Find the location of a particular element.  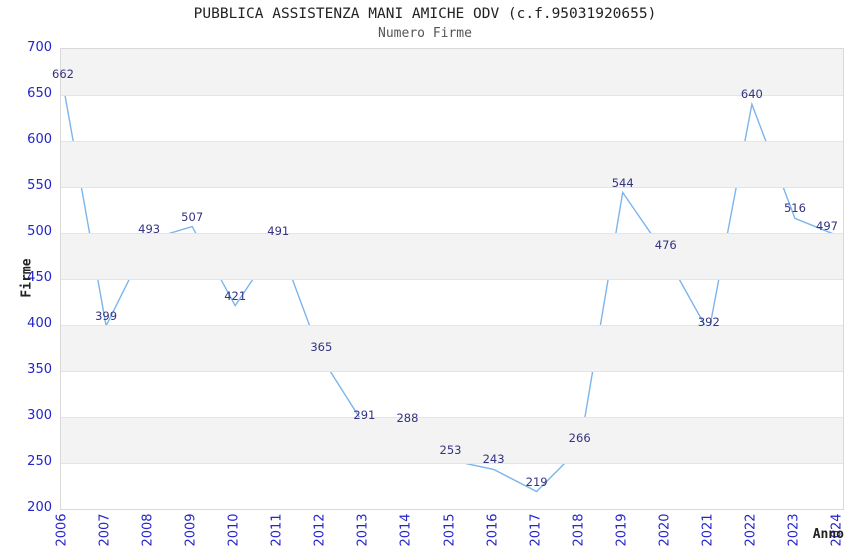

x-axis-tick-label: 2008 is located at coordinates (148, 530).